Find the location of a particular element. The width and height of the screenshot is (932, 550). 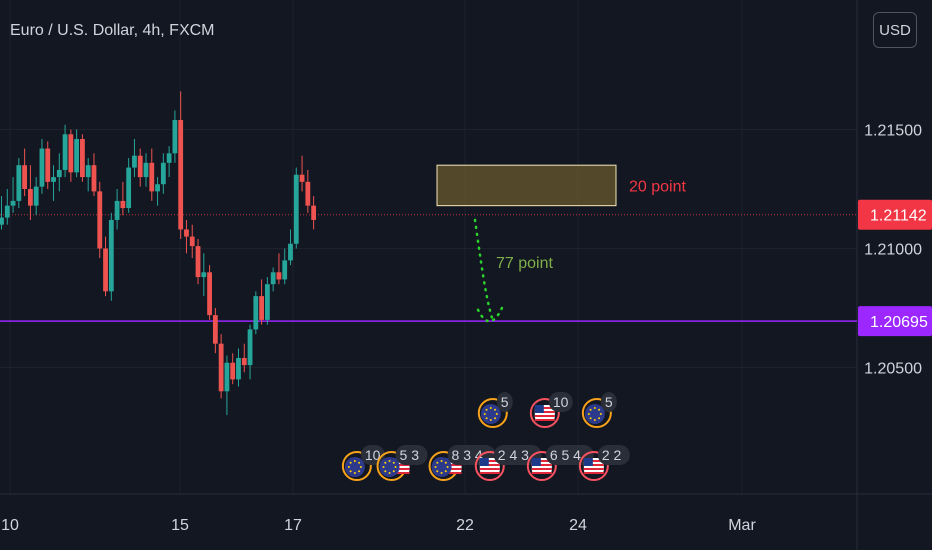

projection-label: 77 point is located at coordinates (524, 263).